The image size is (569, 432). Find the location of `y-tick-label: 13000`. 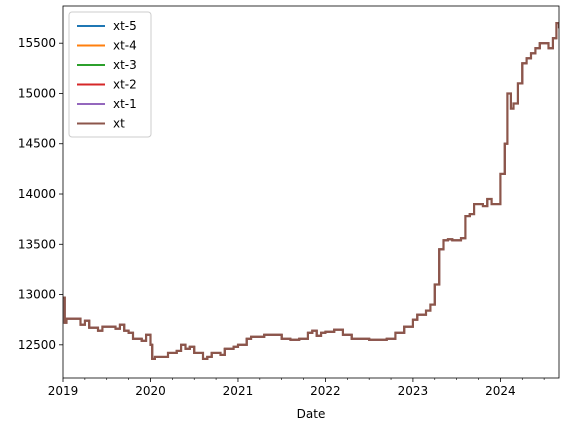

y-tick-label: 13000 is located at coordinates (37, 295).